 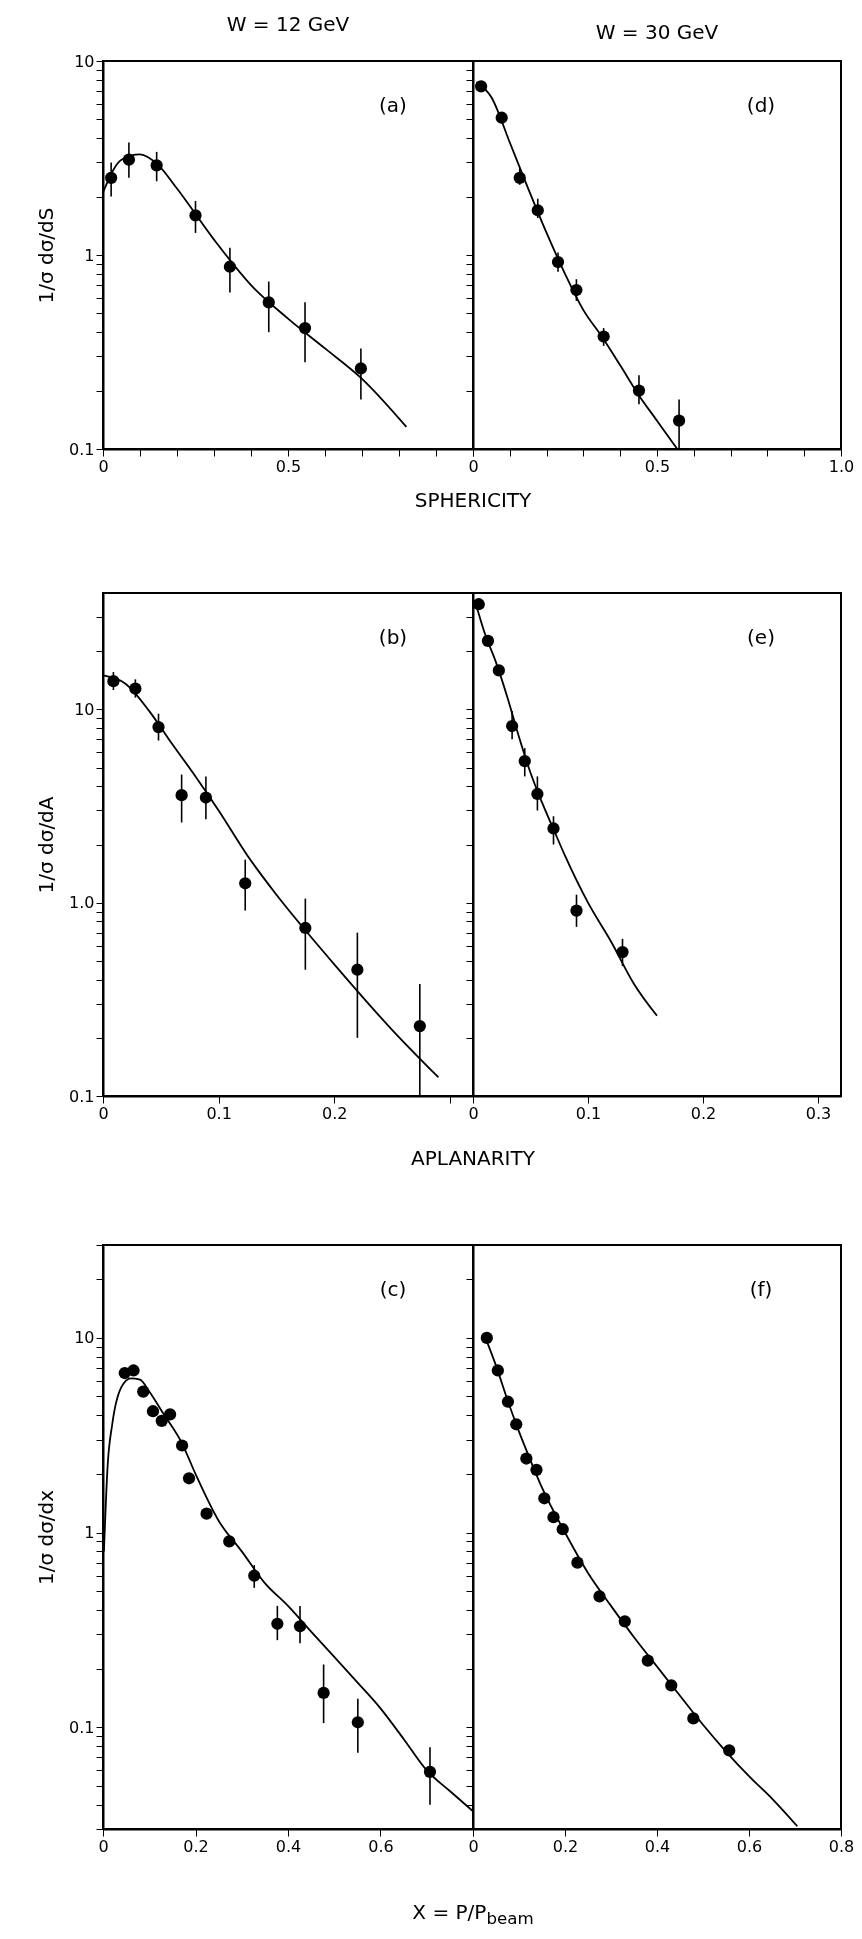 I want to click on annotation: (b), so click(x=393, y=637).